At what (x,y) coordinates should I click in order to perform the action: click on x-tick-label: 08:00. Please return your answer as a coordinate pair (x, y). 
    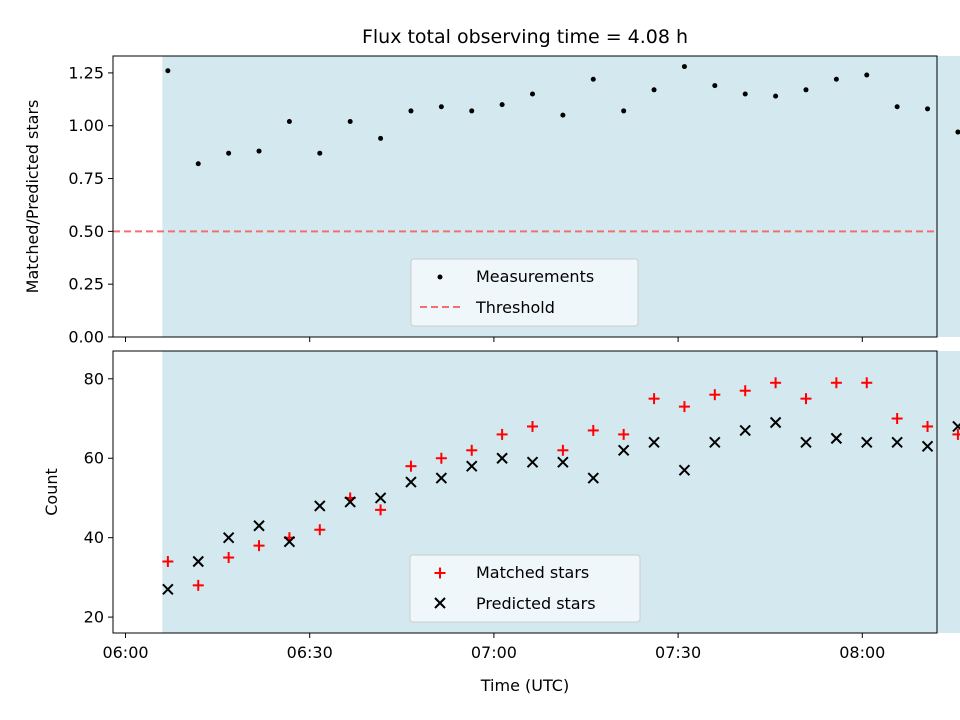
    Looking at the image, I should click on (862, 652).